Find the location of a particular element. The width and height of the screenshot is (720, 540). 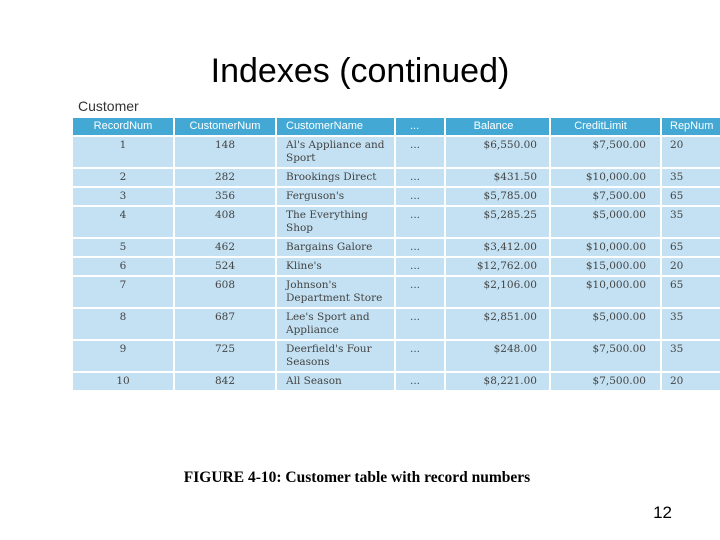

record-num-cell: 8 is located at coordinates (123, 324).